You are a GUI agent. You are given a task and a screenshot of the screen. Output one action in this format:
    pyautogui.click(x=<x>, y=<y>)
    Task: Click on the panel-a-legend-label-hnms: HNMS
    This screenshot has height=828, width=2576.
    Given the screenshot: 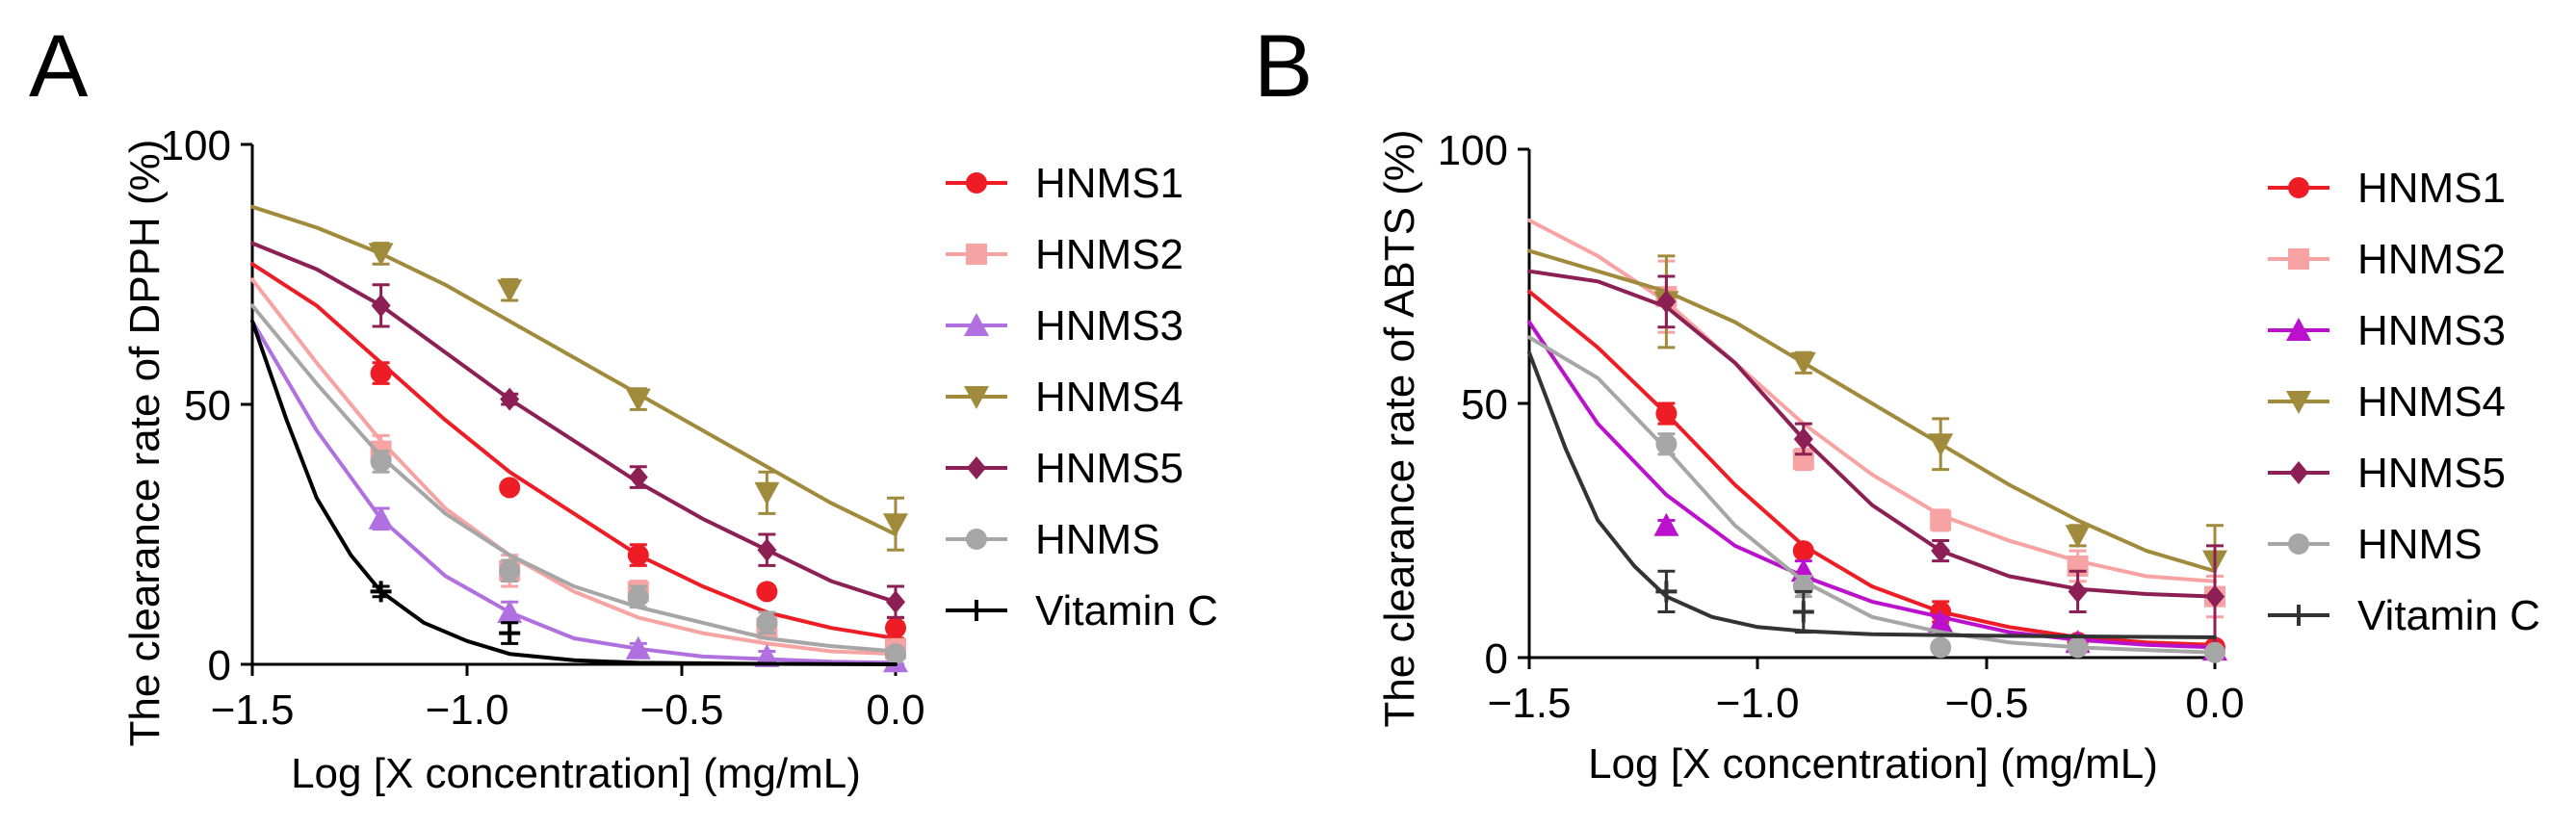 What is the action you would take?
    pyautogui.click(x=1097, y=539)
    